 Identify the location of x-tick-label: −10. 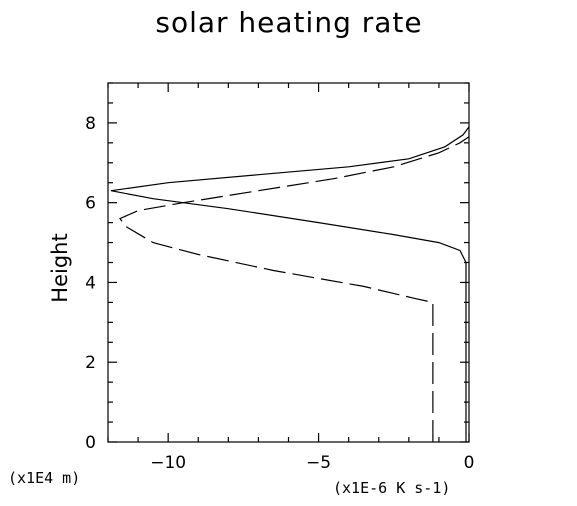
(168, 463).